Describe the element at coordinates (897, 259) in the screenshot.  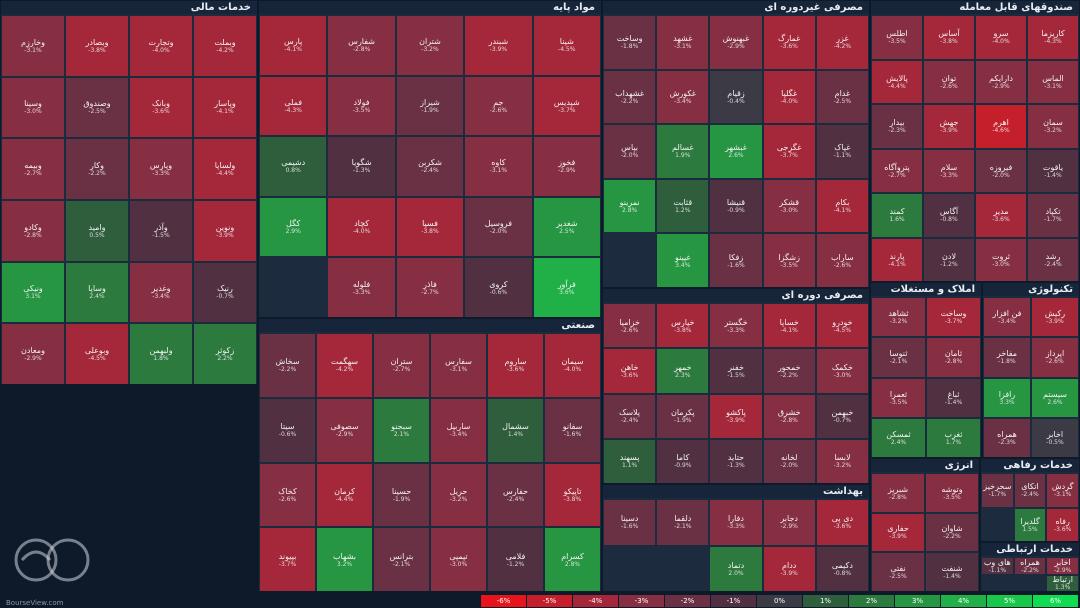
I see `stock-tile: پارند -4.1%` at that location.